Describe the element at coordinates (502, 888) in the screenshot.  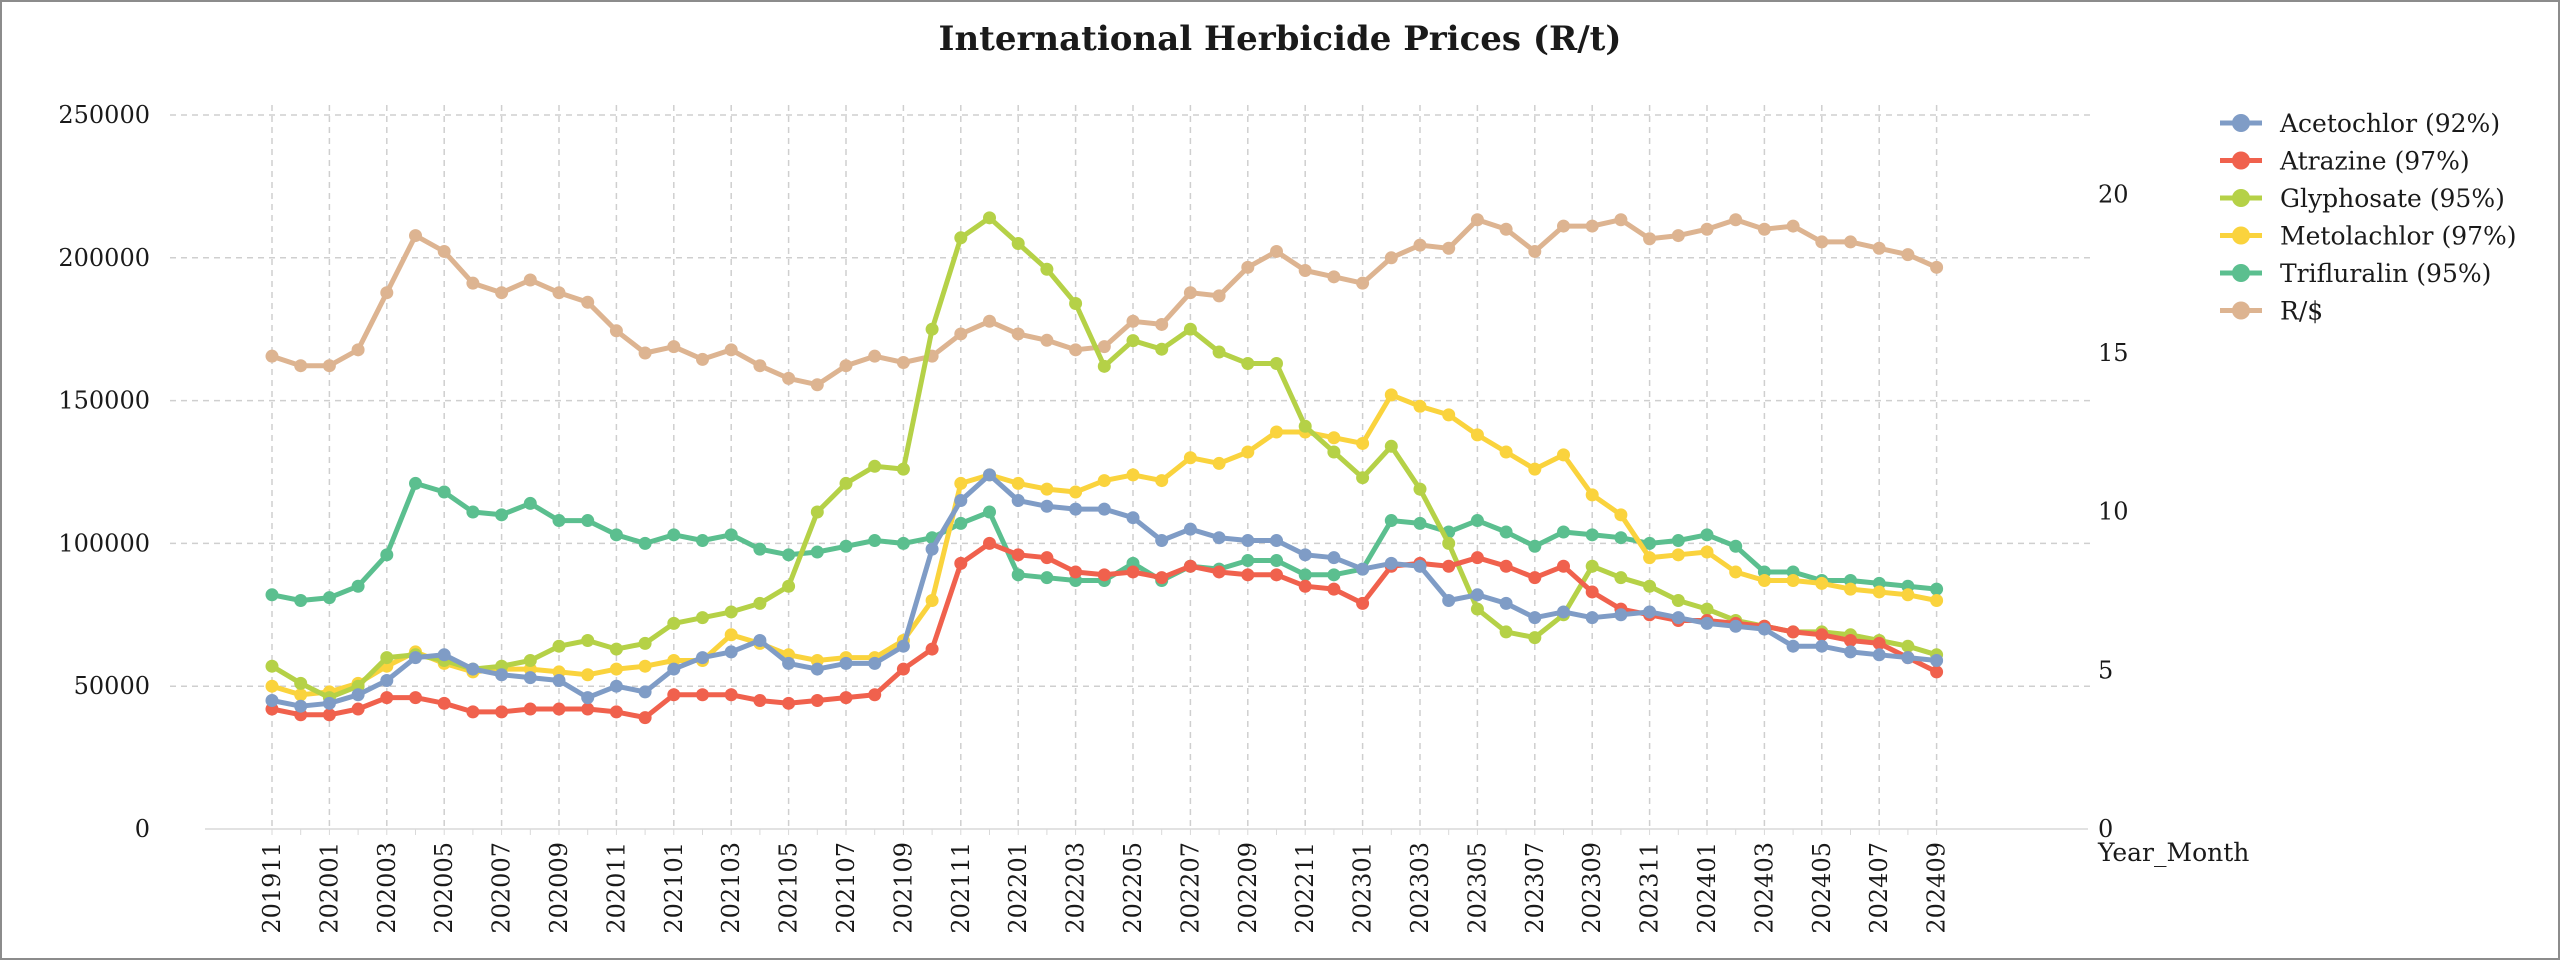
I see `x-tick-label: 202007` at that location.